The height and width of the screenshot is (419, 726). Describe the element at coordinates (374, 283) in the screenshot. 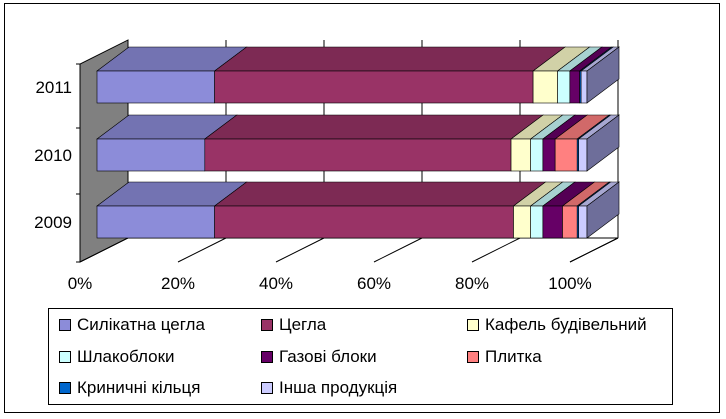

I see `x-tick-label: 60%` at that location.